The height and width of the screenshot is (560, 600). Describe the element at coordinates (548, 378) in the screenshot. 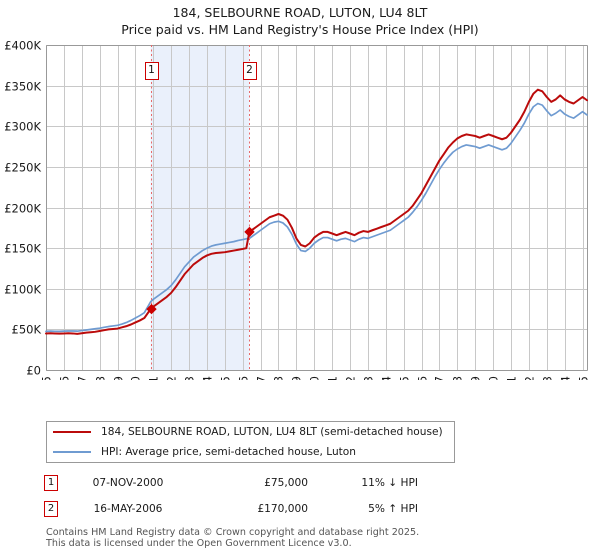

I see `x-axis-tick-label: 2023` at that location.